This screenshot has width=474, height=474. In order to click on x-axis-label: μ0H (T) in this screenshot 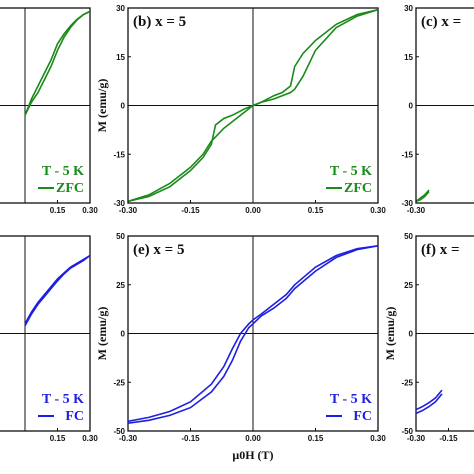, I will do `click(252, 455)`.